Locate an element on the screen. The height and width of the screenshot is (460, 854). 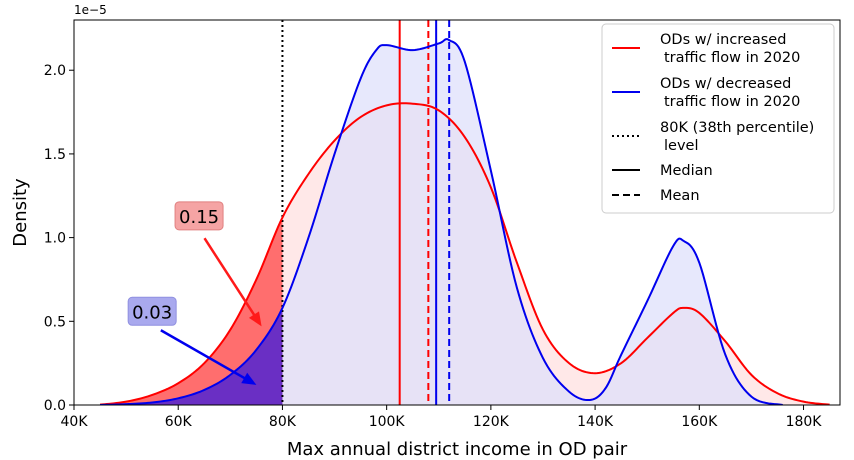
legend-entry-label: Mean is located at coordinates (680, 196).